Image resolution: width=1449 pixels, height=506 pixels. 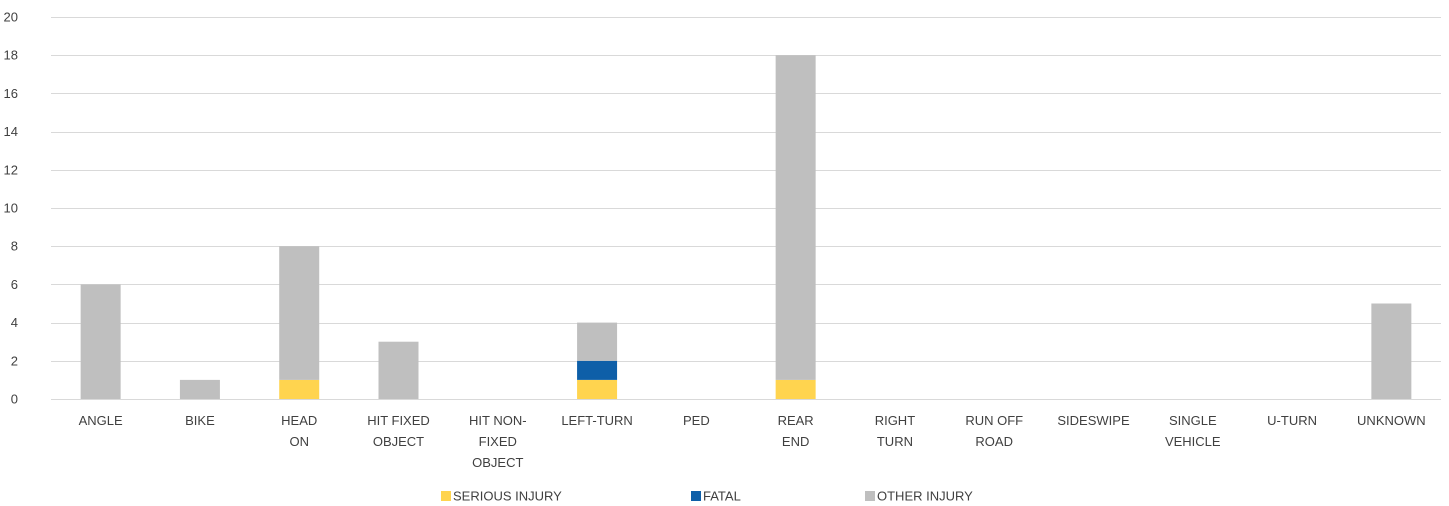 What do you see at coordinates (398, 431) in the screenshot?
I see `x-tick-label: HIT FIXED OBJECT` at bounding box center [398, 431].